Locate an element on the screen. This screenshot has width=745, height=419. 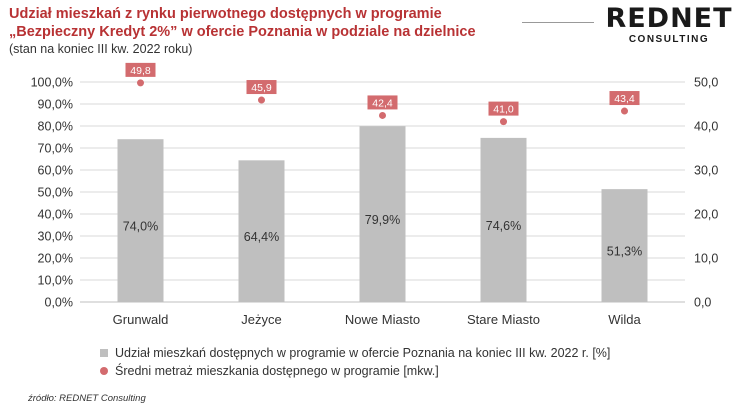
y-left-tick-label: 10,0% is located at coordinates (55, 281).